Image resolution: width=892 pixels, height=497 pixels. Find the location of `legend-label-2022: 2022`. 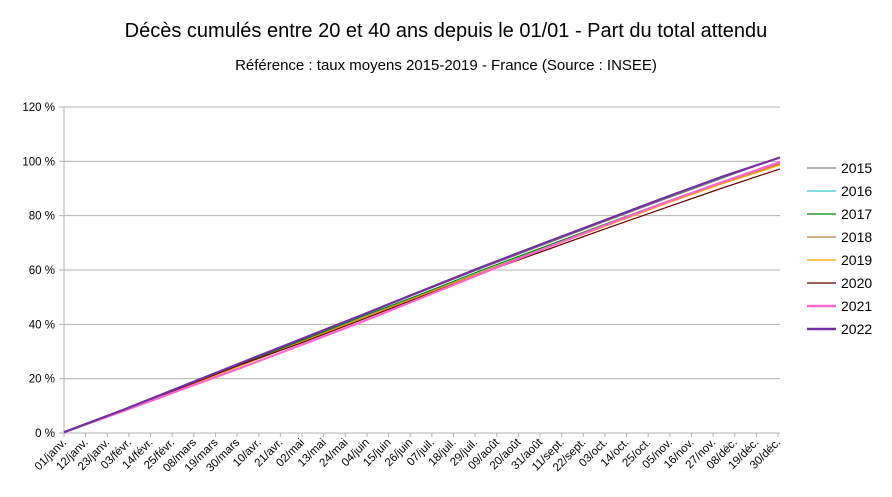

legend-label-2022: 2022 is located at coordinates (856, 329).